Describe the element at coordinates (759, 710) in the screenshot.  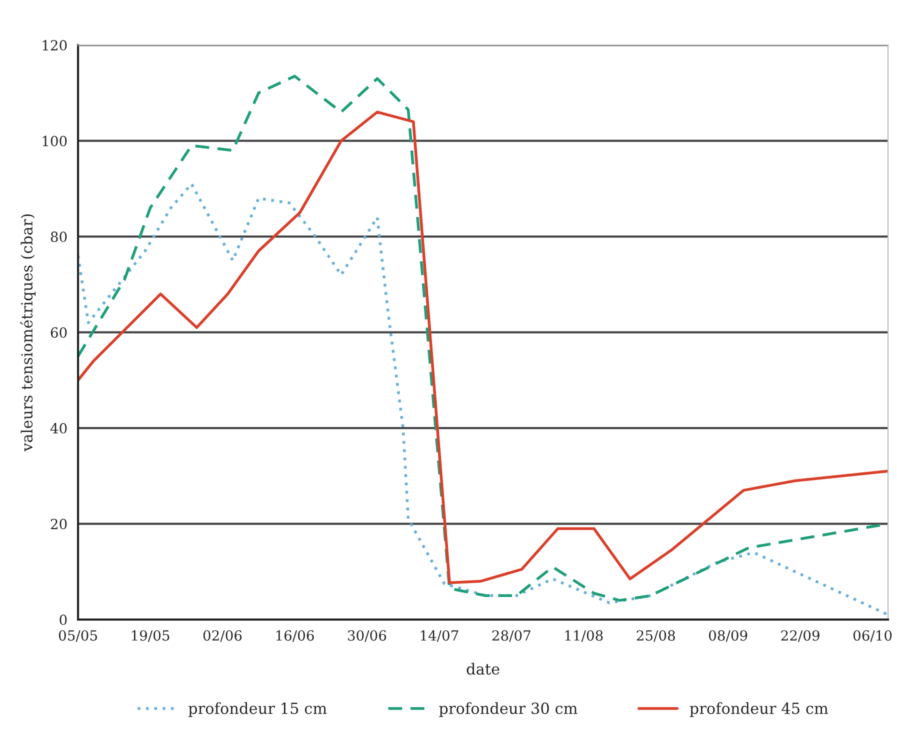
I see `legend-label: profondeur 45 cm` at that location.